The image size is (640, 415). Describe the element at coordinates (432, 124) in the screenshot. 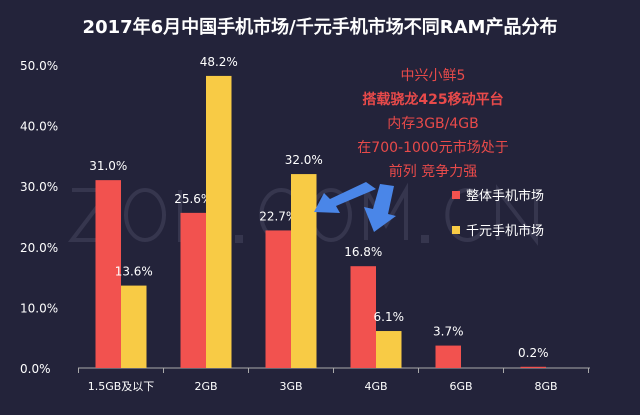

I see `annotation-line: 内存3GB/4GB` at that location.